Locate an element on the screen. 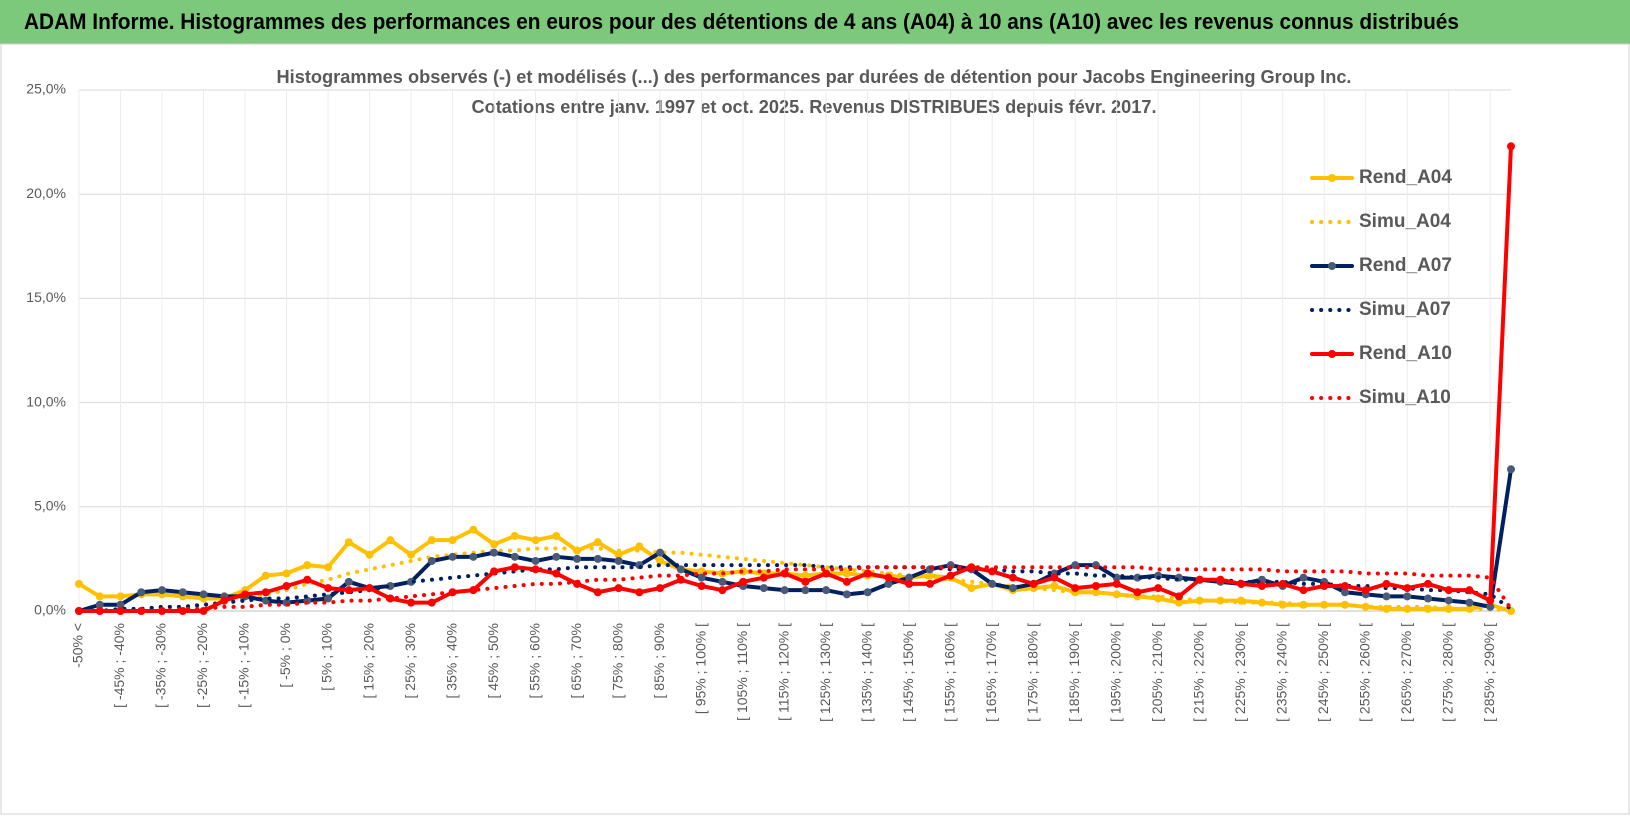 This screenshot has height=820, width=1630. legend-label: Rend_A10 is located at coordinates (1405, 353).